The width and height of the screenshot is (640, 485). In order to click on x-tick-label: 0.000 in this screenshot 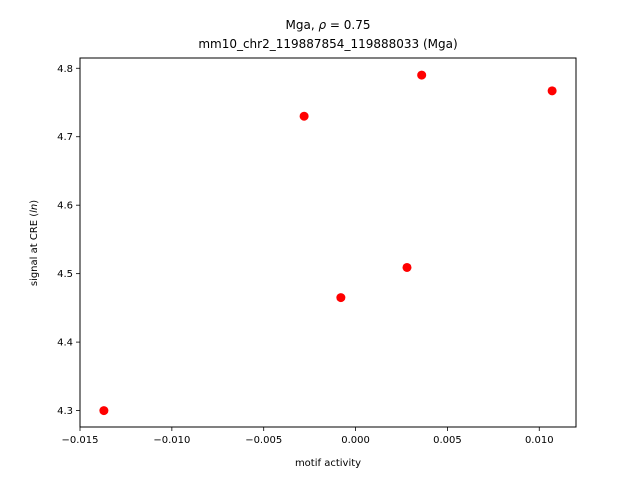, I will do `click(355, 440)`.